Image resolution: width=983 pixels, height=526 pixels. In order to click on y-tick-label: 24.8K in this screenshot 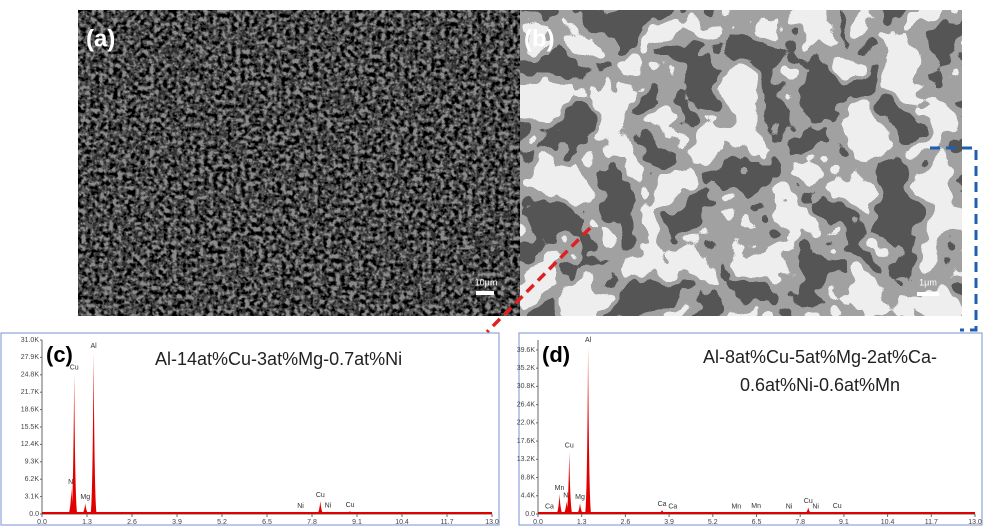, I will do `click(30, 375)`.